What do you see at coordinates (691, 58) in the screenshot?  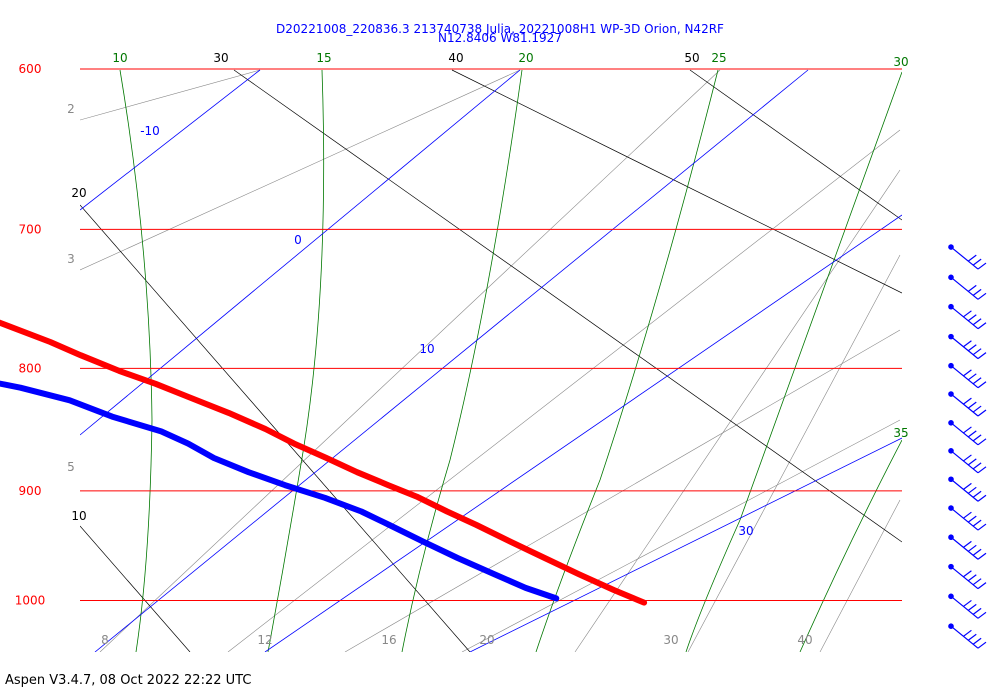 I see `dry-adiabat-label: 50` at bounding box center [691, 58].